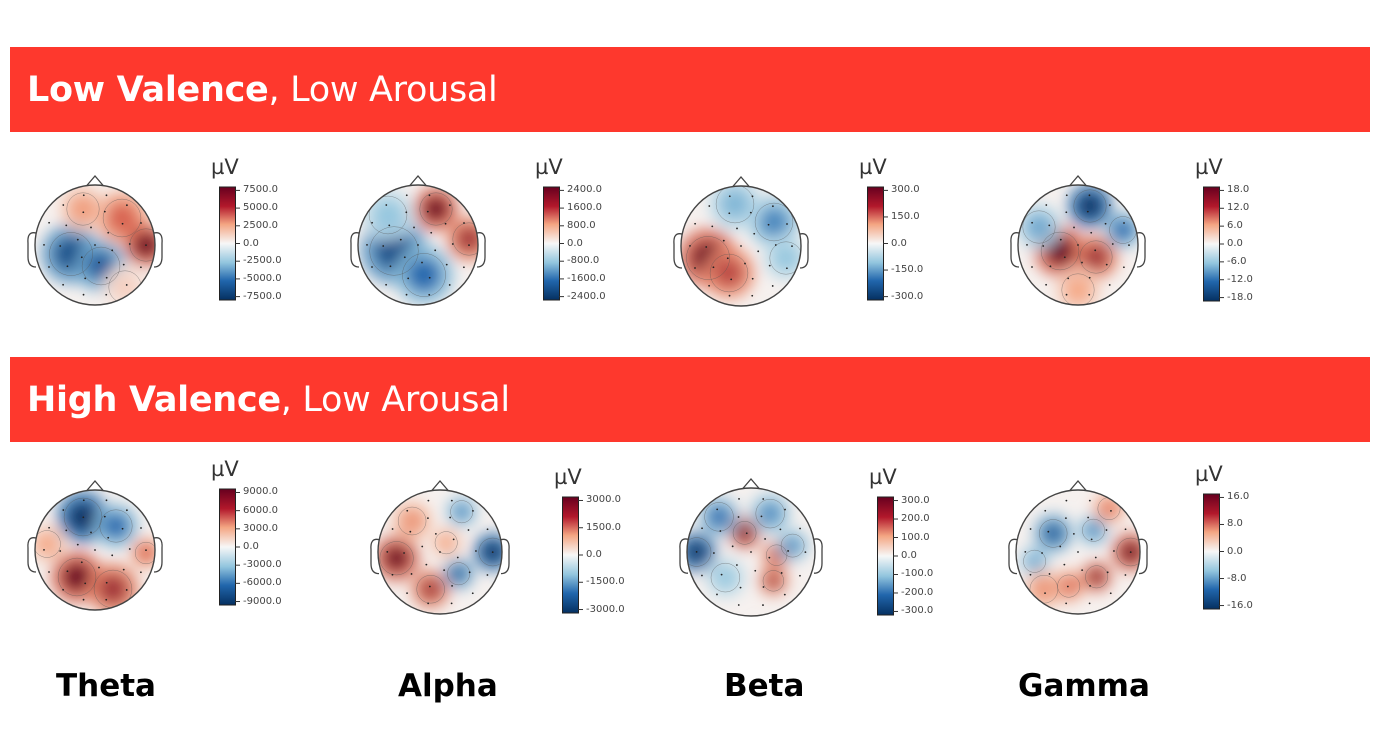 This screenshot has width=1381, height=750. I want to click on colorbar-tick-label: 300.0, so click(905, 190).